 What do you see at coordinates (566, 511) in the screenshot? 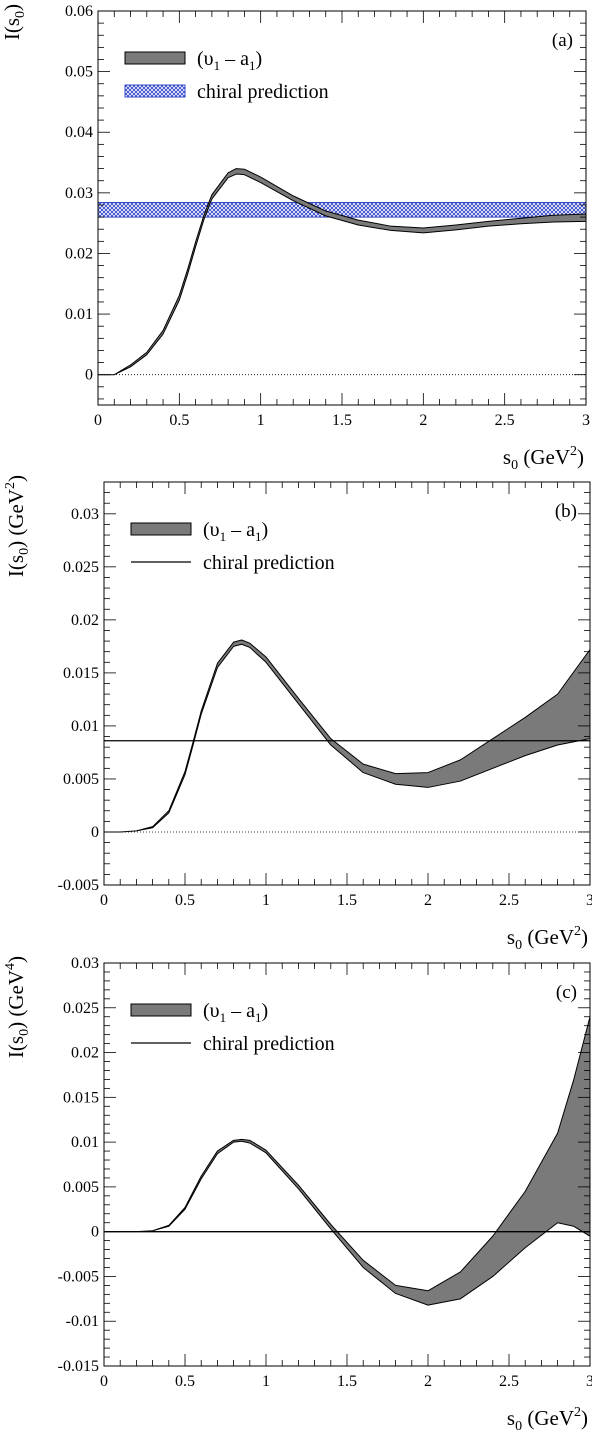
I see `panel-label: (b)` at bounding box center [566, 511].